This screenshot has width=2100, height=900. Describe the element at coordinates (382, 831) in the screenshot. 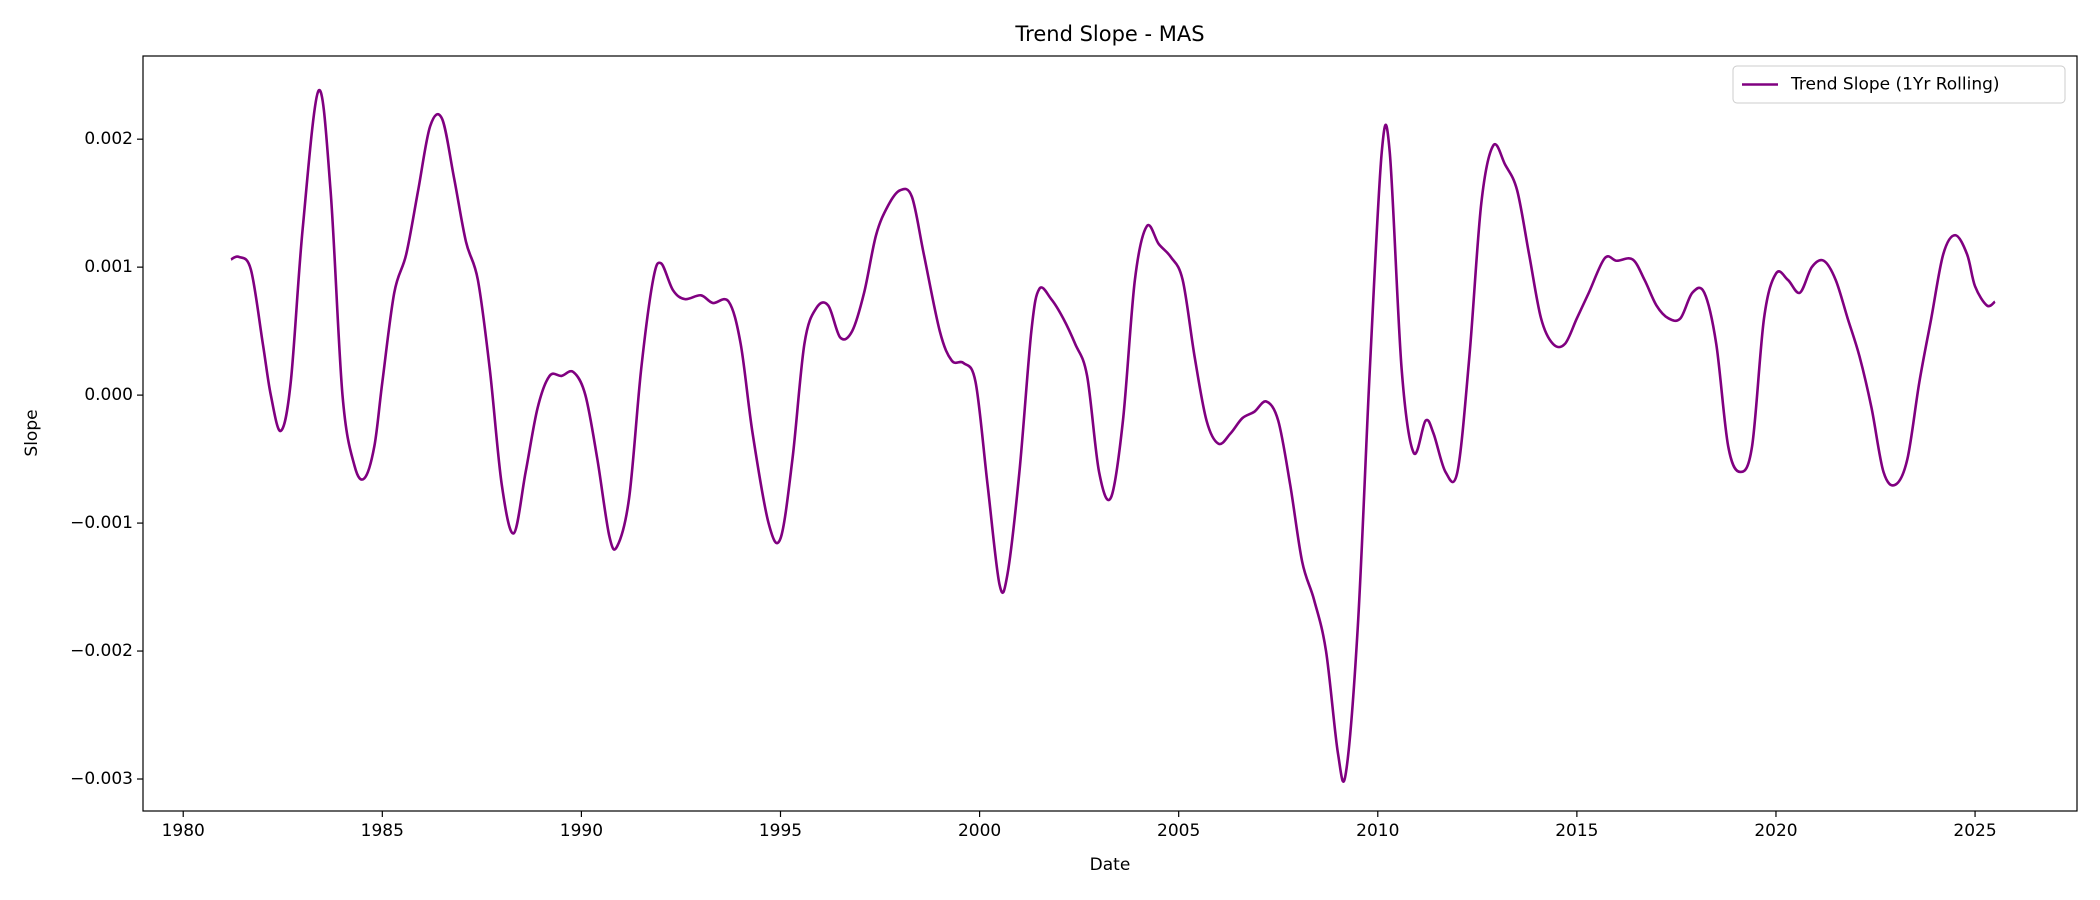

I see `x-tick-label: 1985` at that location.